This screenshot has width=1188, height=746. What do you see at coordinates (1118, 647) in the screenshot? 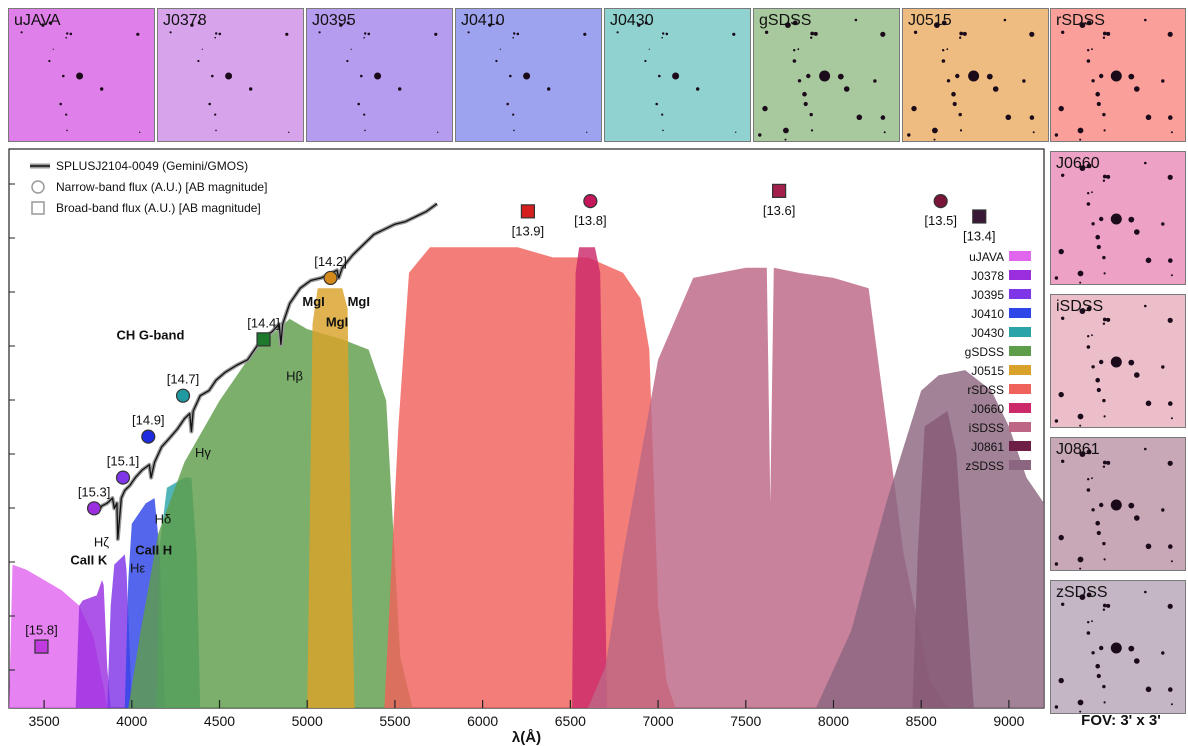
I see `filter-image-zSDSS: zSDSS` at bounding box center [1118, 647].